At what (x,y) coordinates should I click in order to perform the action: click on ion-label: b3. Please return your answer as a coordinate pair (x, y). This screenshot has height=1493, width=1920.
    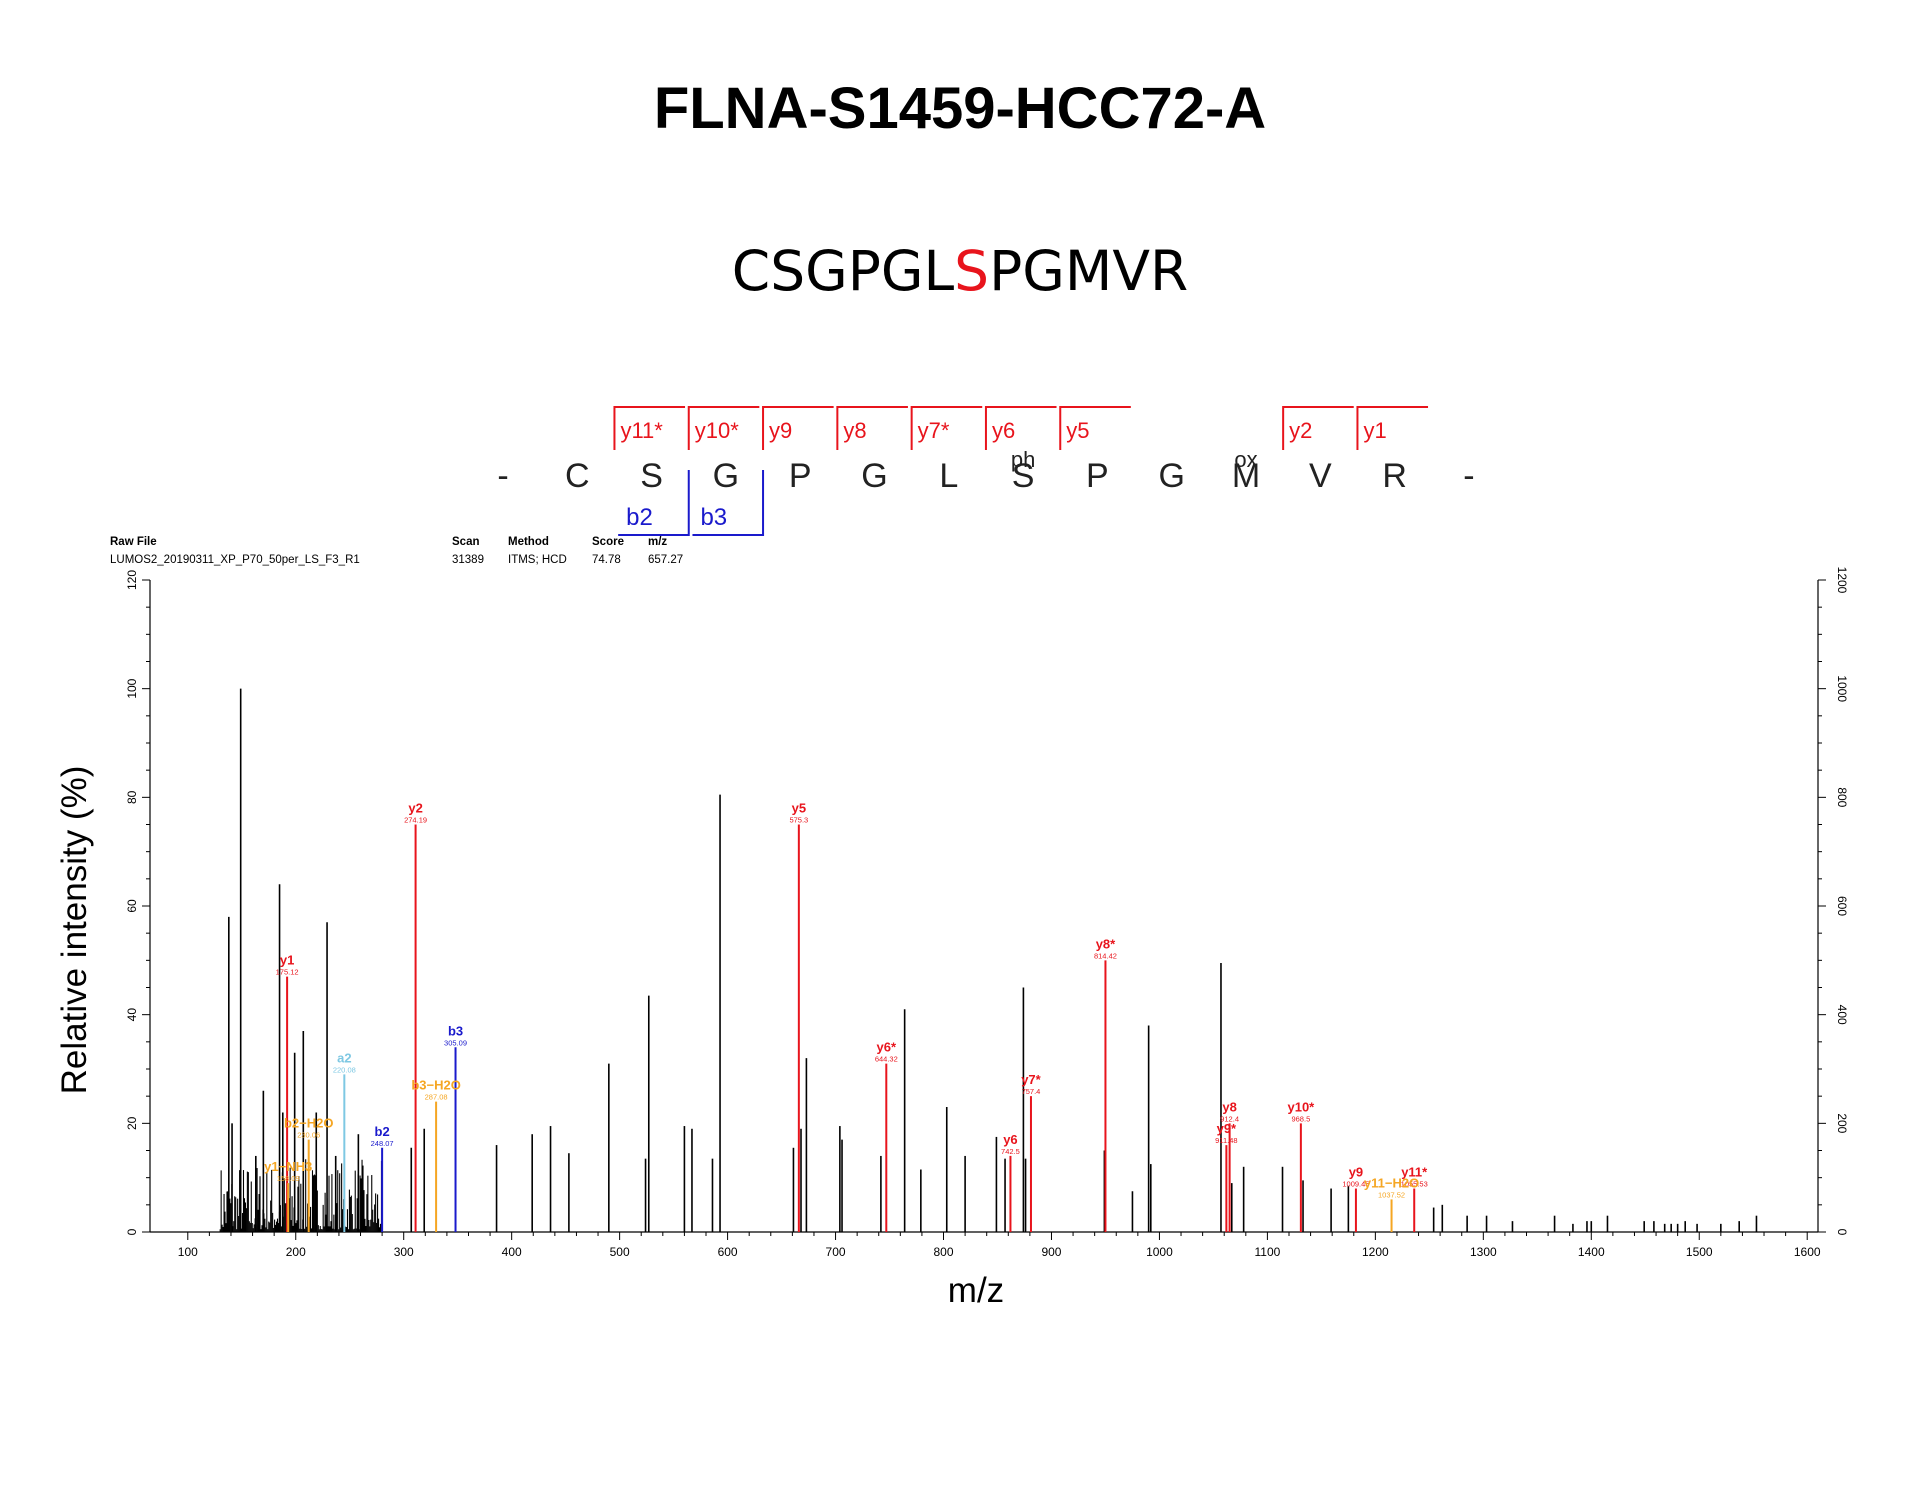
    Looking at the image, I should click on (455, 1030).